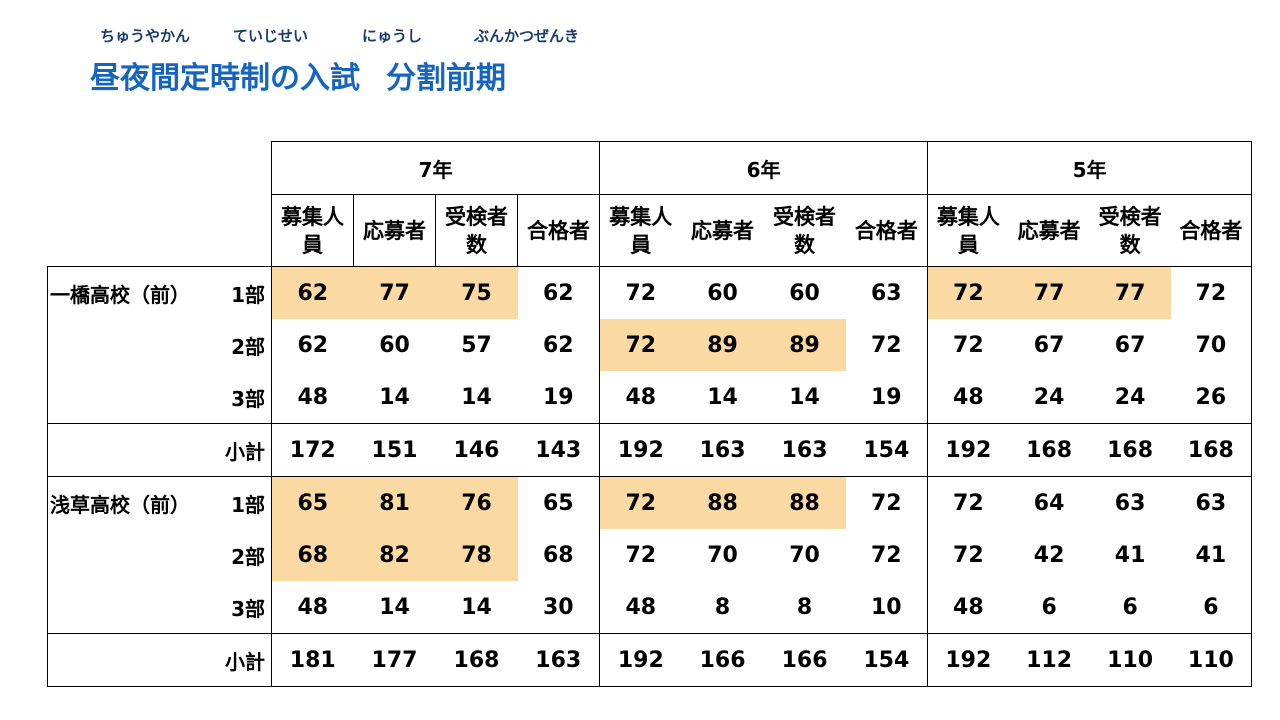 The image size is (1280, 720). I want to click on furigana-nyushi: にゅうし, so click(392, 36).